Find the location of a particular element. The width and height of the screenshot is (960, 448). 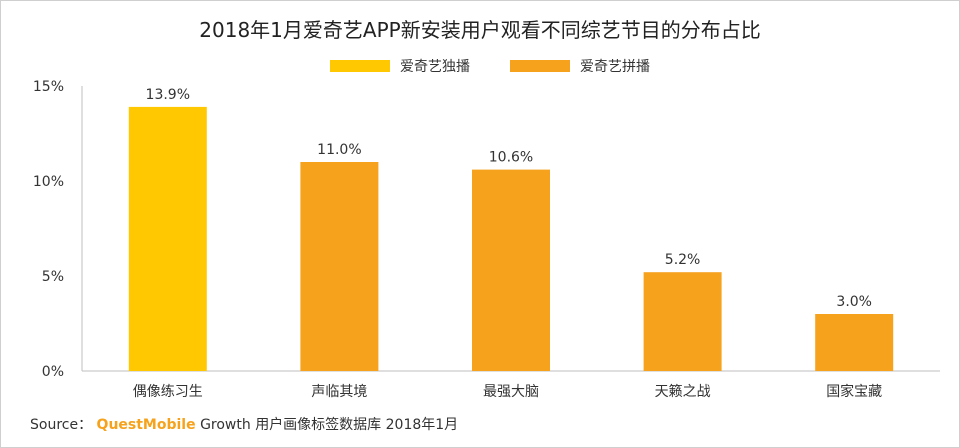

source-brand: QuestMobile is located at coordinates (146, 425).